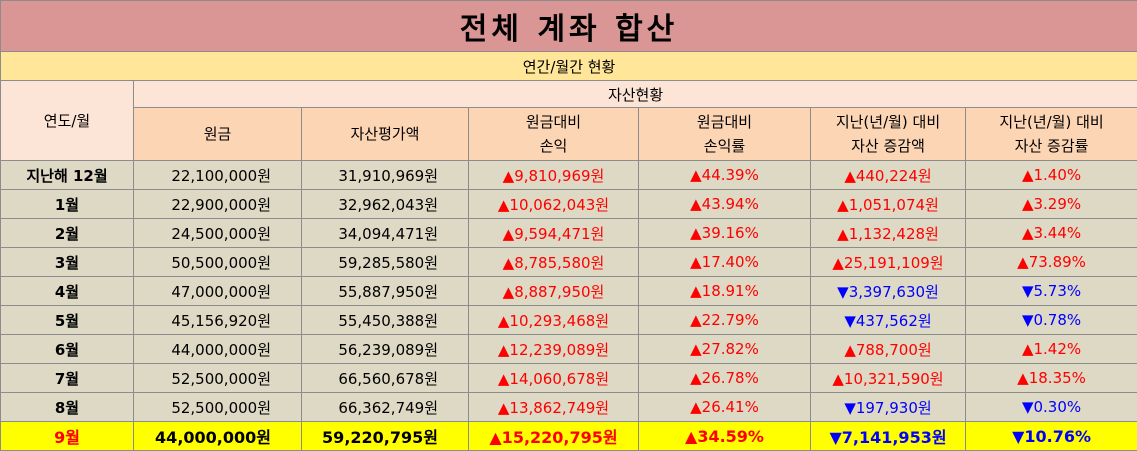  Describe the element at coordinates (725, 436) in the screenshot. I see `pnl-rate-cell: ▲34.59%` at that location.